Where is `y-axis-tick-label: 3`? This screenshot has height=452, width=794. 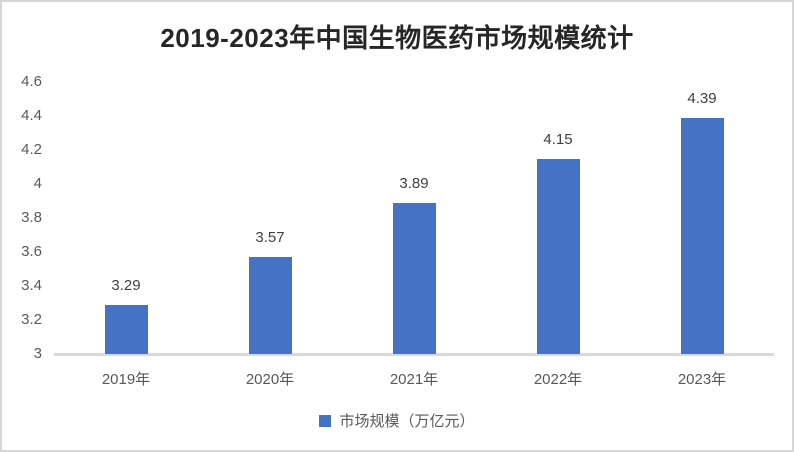 y-axis-tick-label: 3 is located at coordinates (37, 353).